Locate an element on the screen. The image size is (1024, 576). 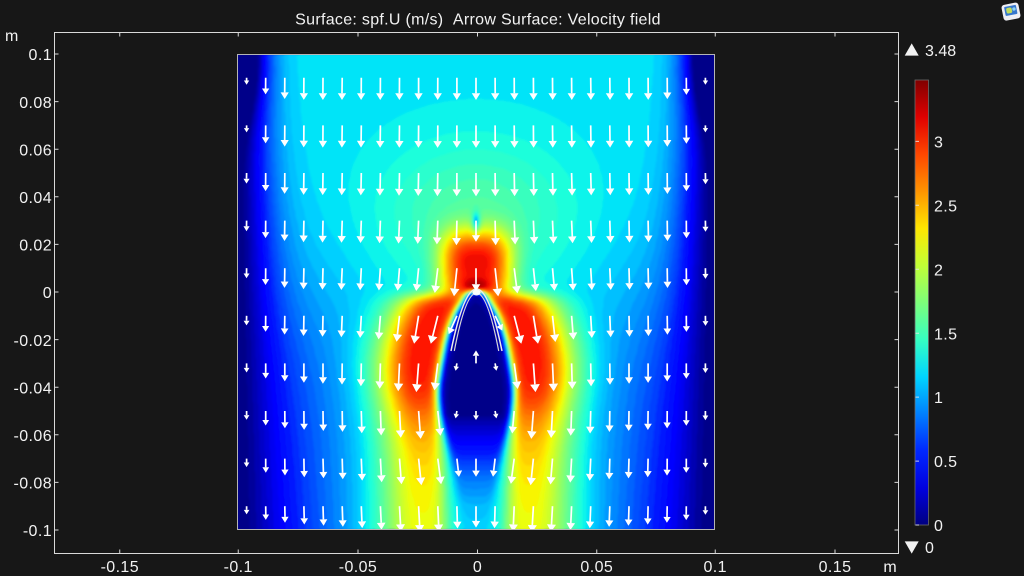
svg-text: 0.05 is located at coordinates (596, 567).